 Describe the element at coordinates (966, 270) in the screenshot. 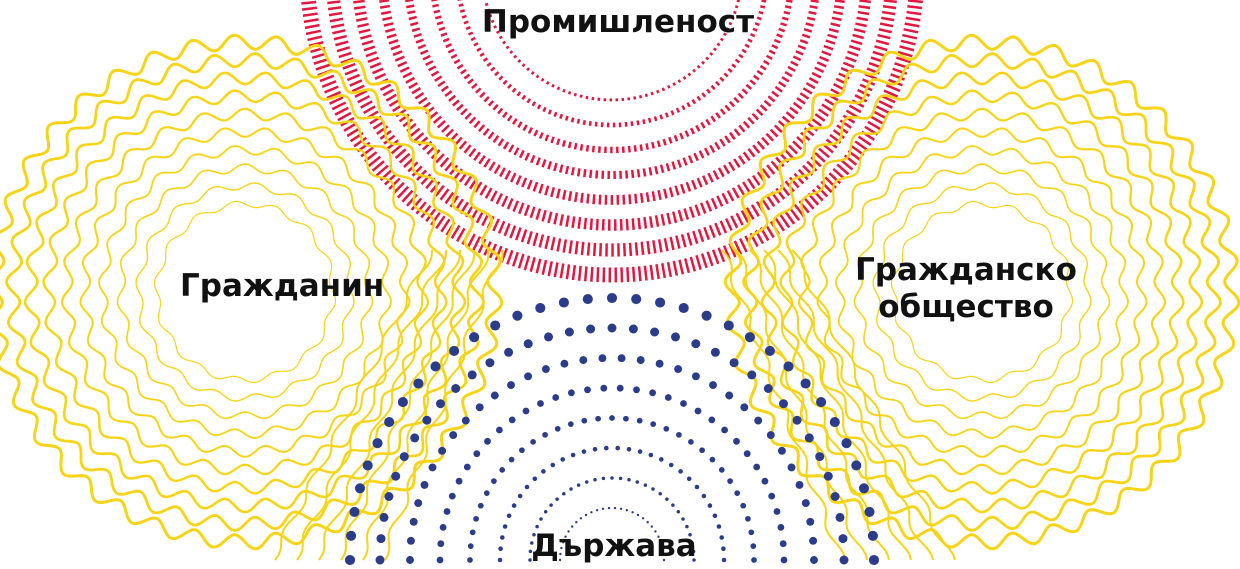

I see `civil-society-label-line1: Гражданско` at that location.